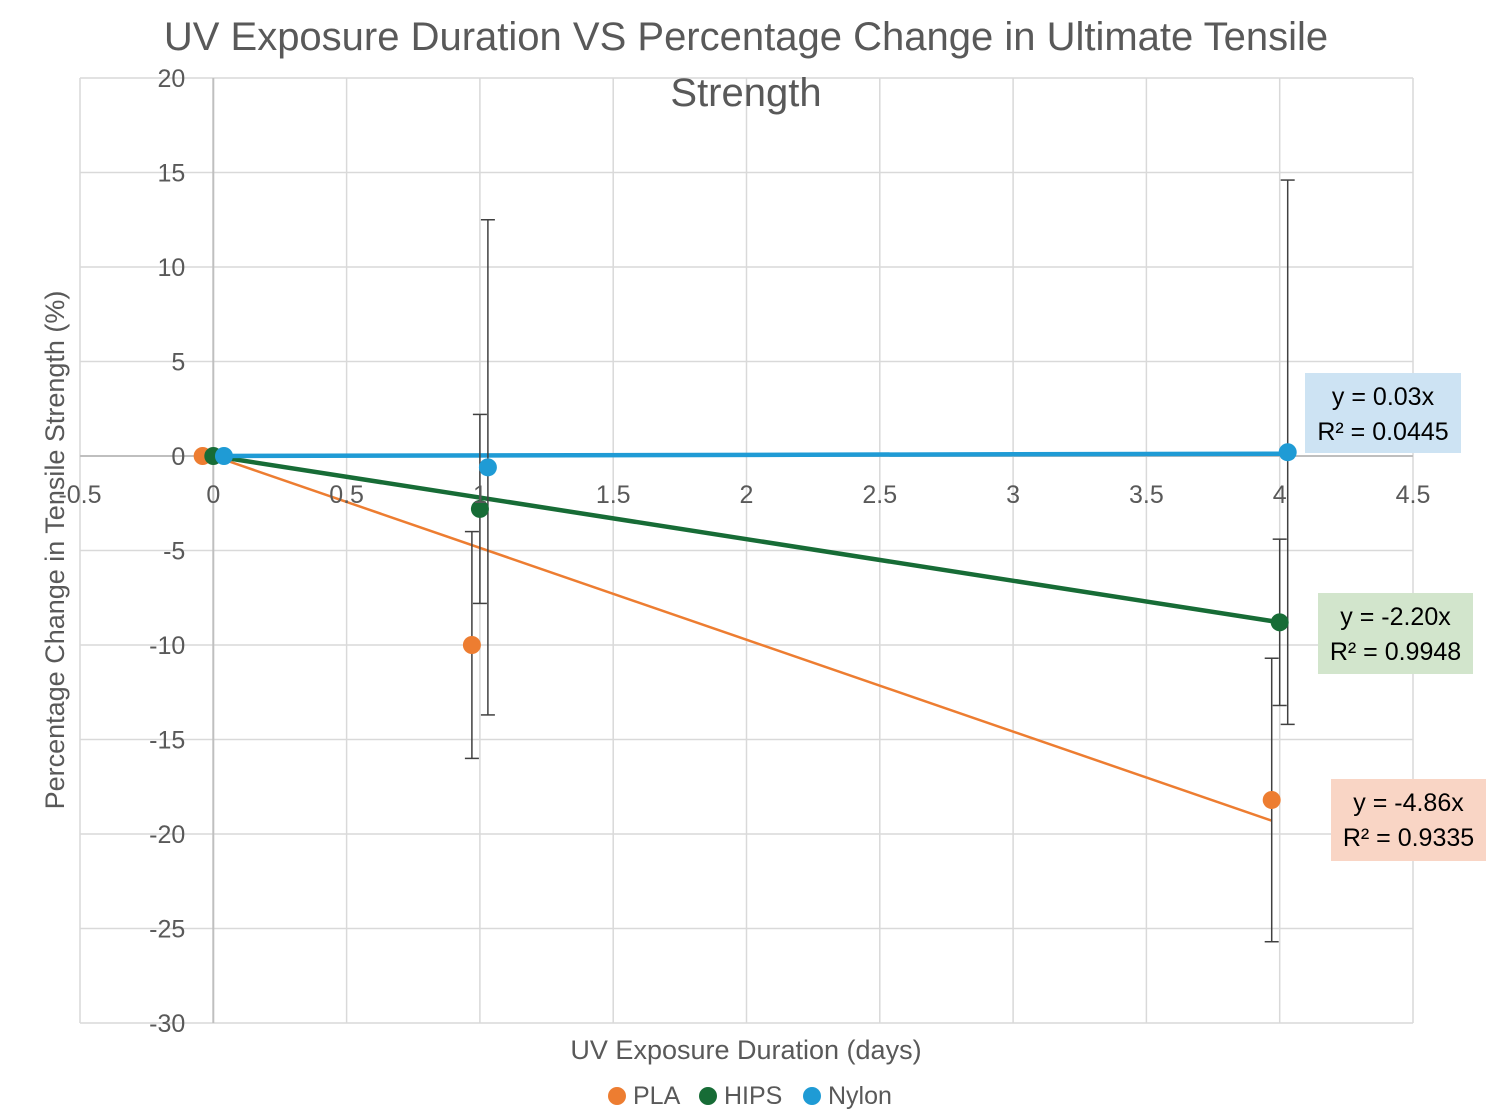  I want to click on trendline-hips, so click(746, 539).